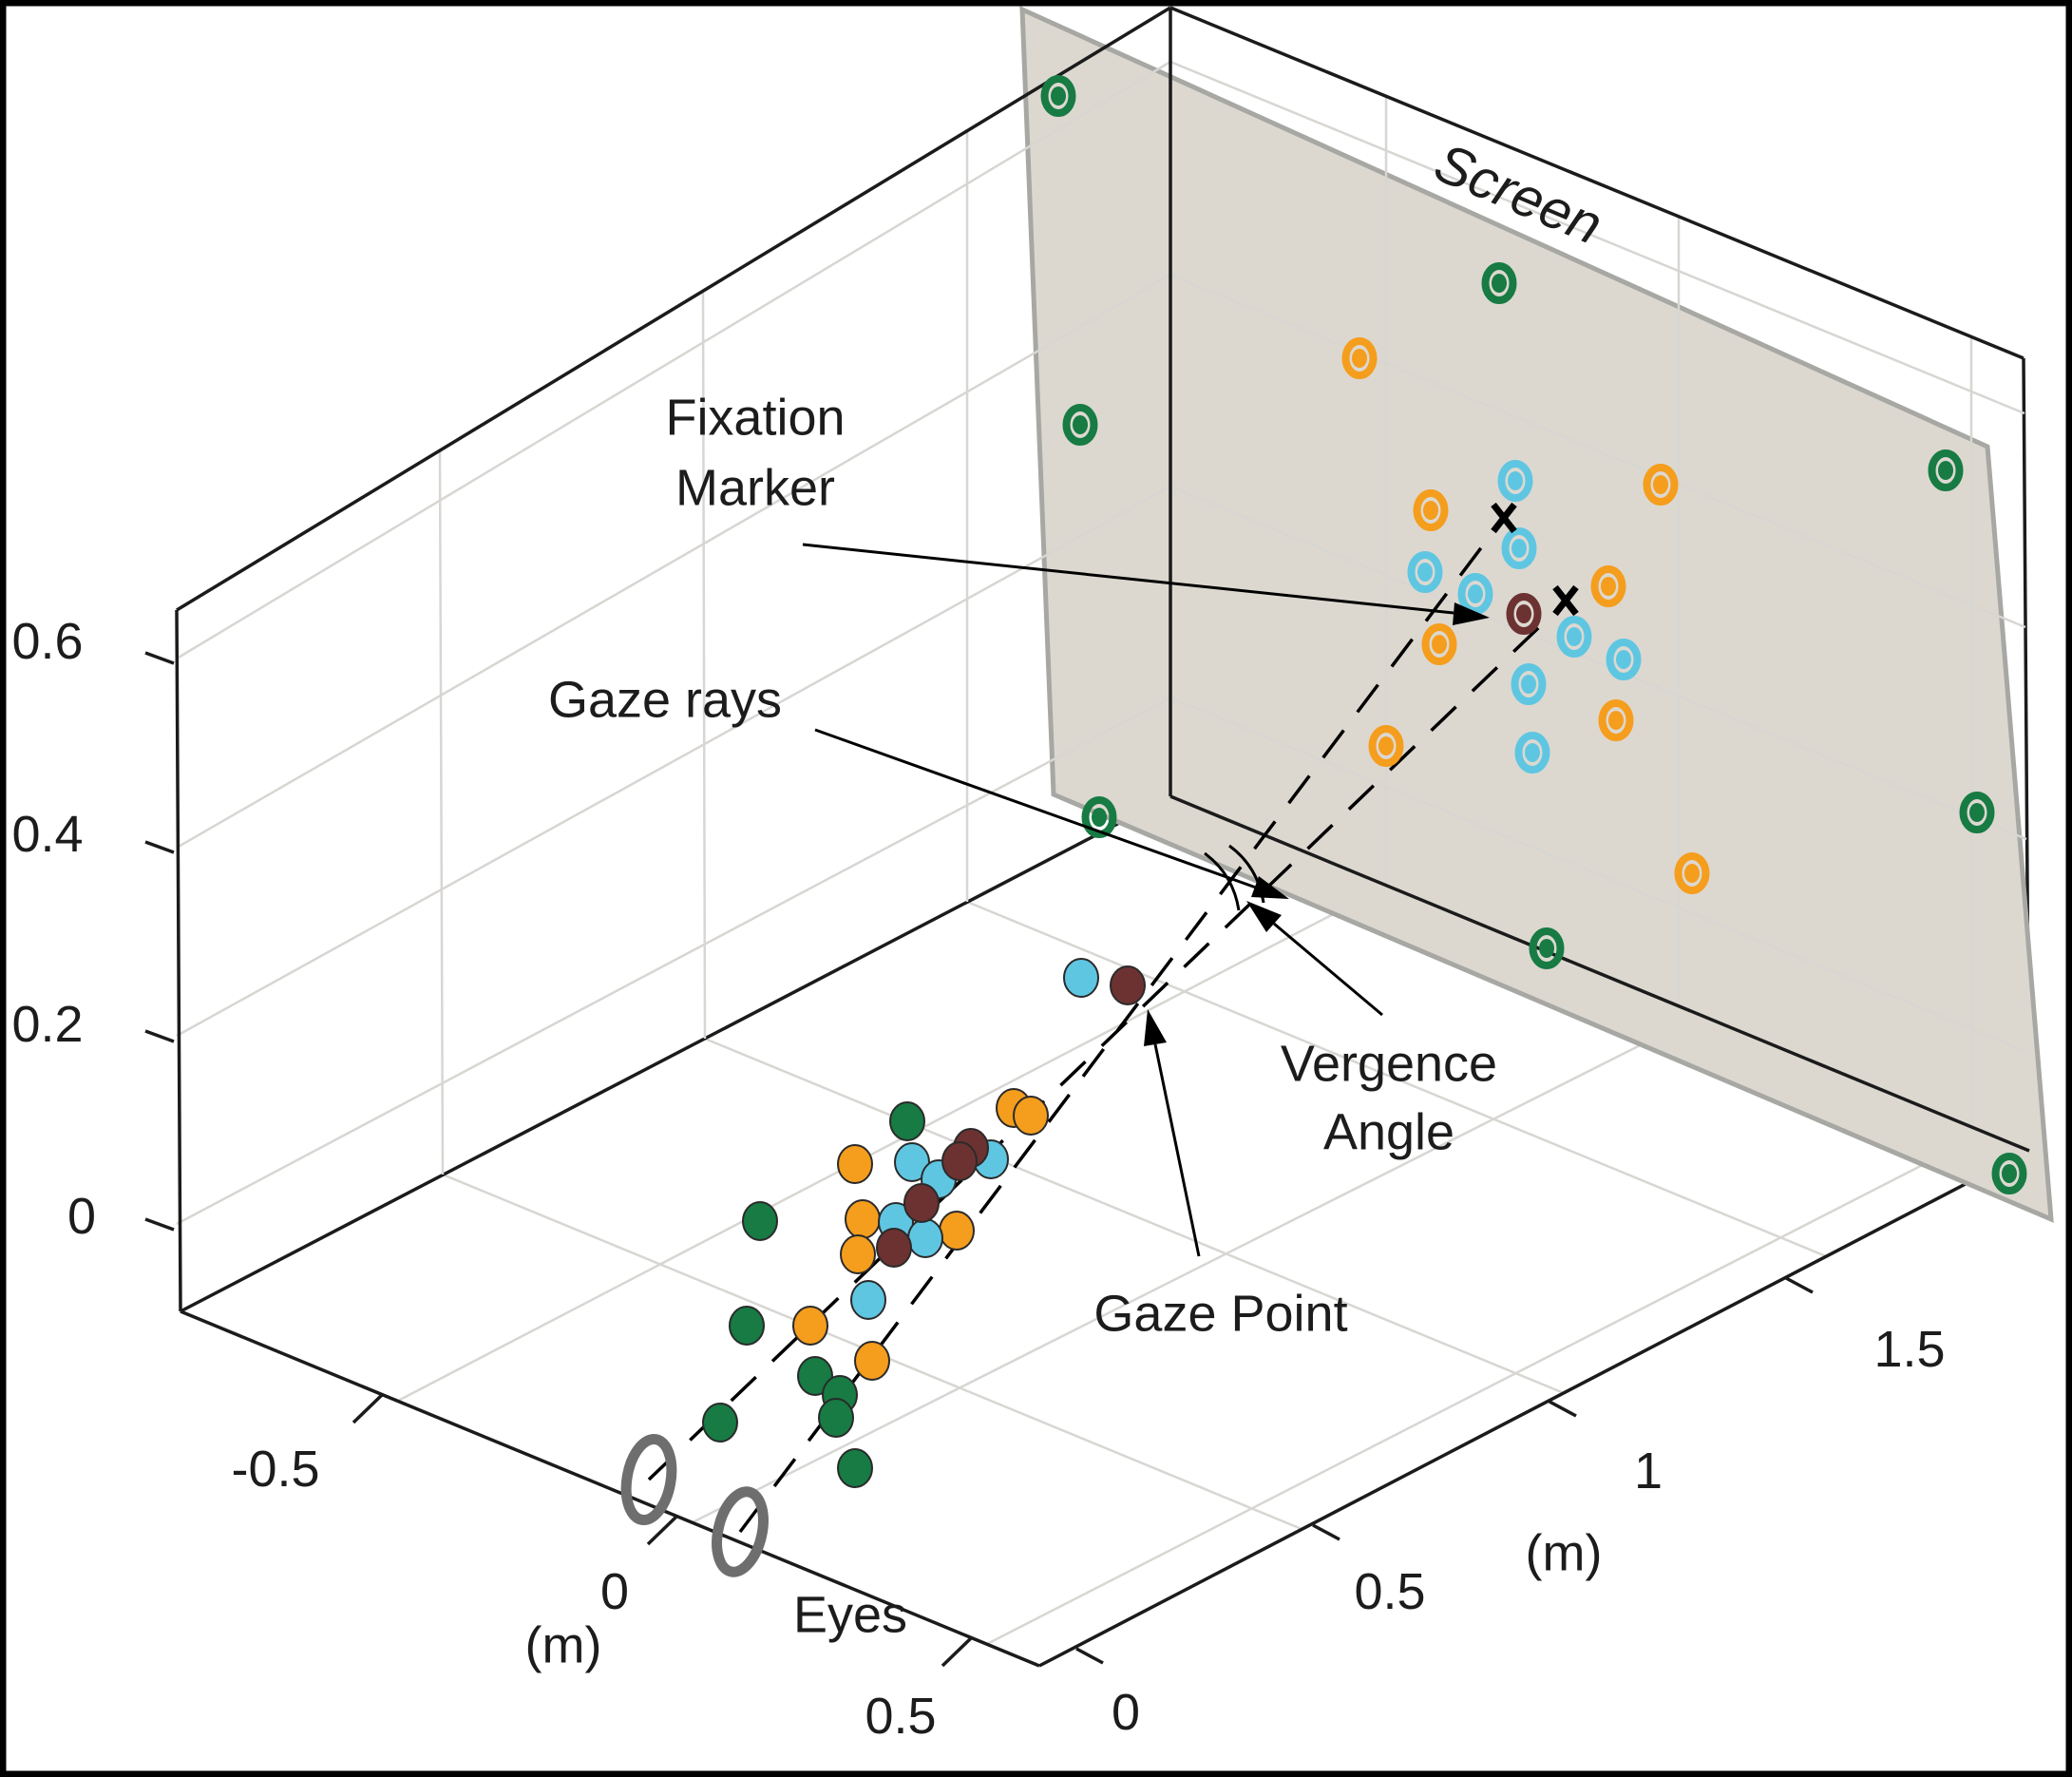 The width and height of the screenshot is (2072, 1777). I want to click on eyes-label: Eyes, so click(850, 1615).